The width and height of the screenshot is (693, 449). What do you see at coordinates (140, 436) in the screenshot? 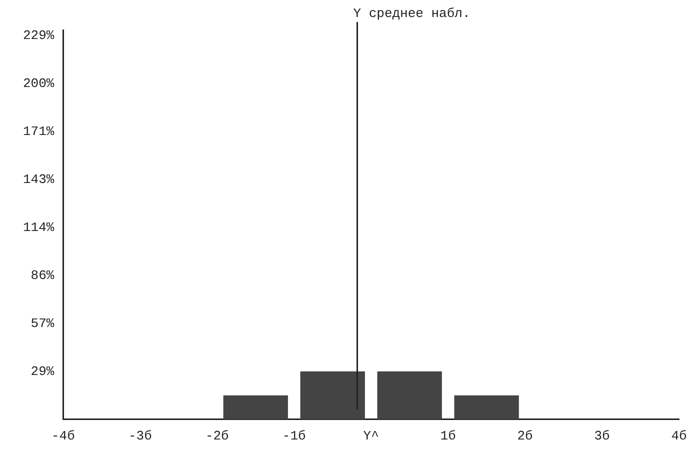
I see `x-tick-label: -3б` at bounding box center [140, 436].